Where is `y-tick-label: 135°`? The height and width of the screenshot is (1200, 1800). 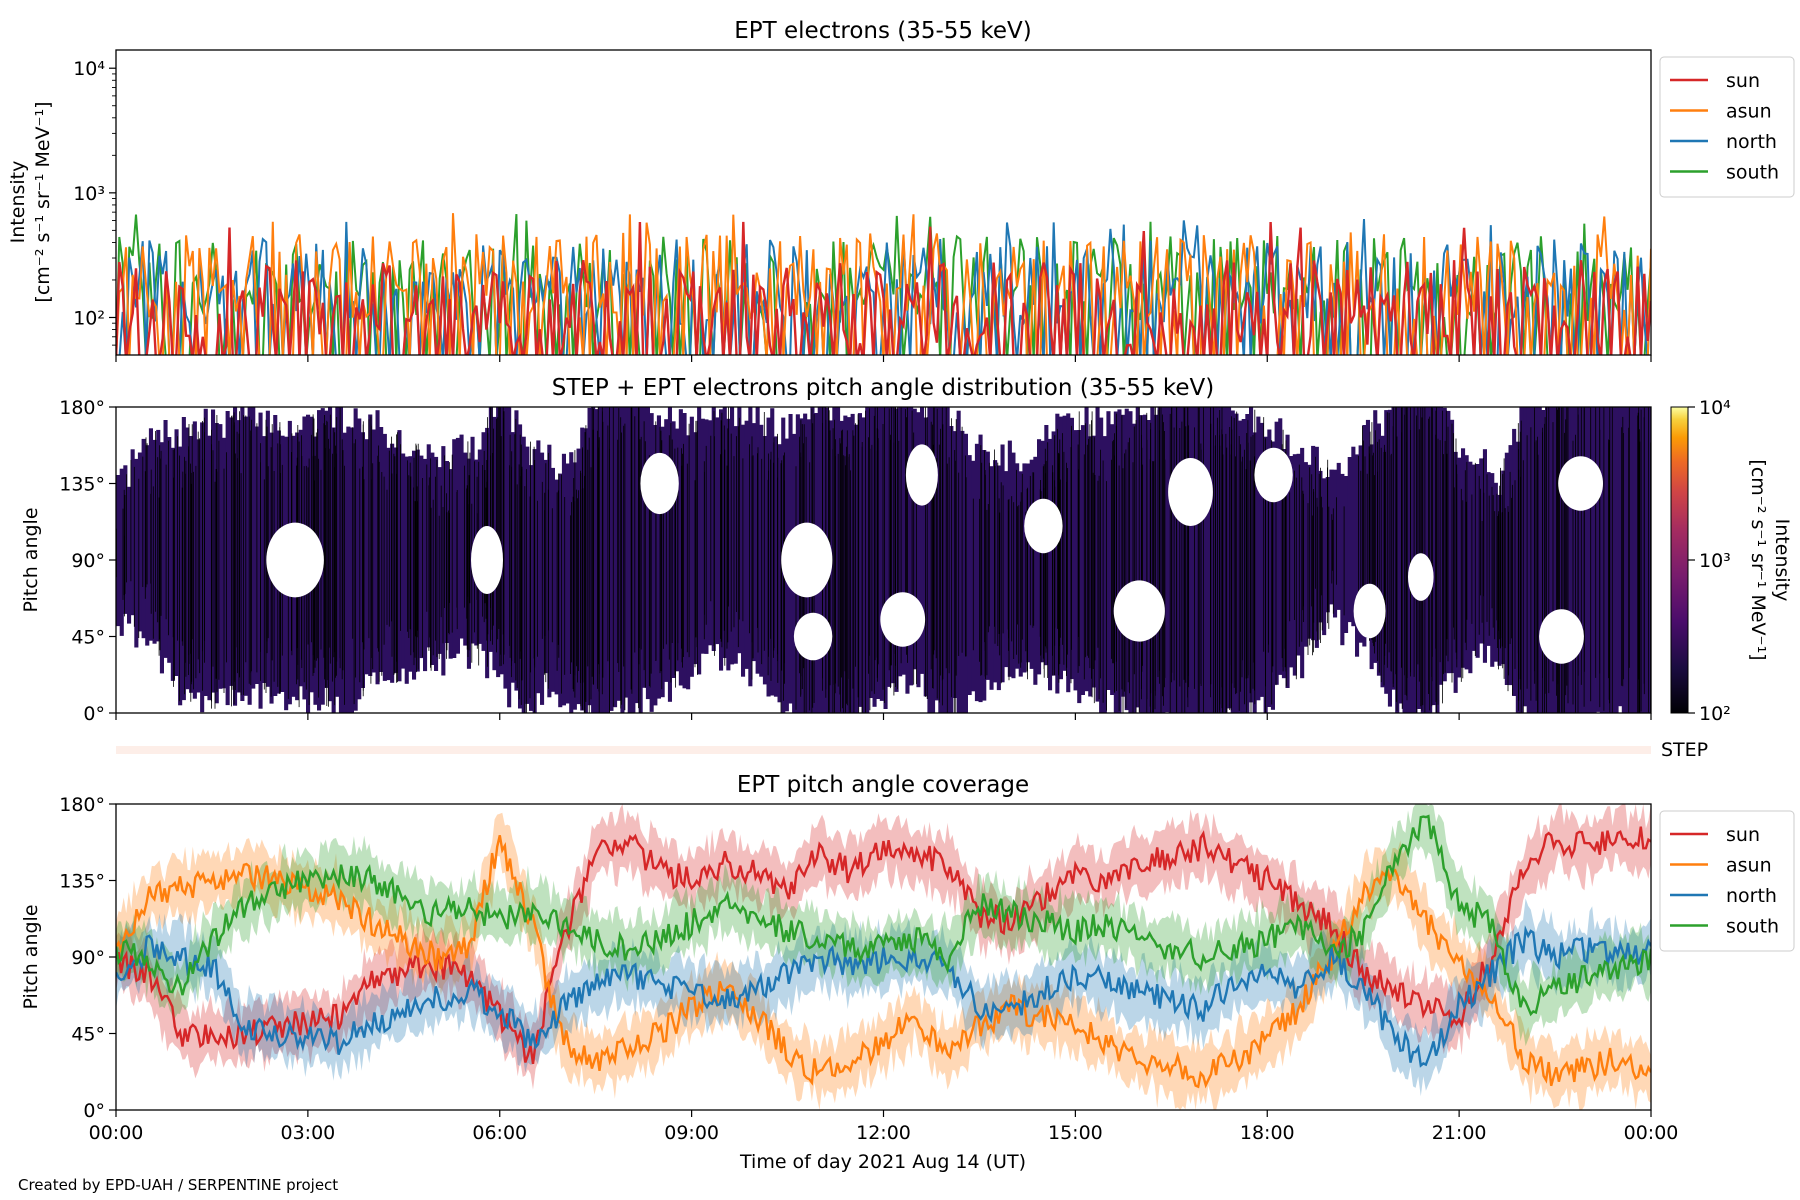
y-tick-label: 135° is located at coordinates (82, 882).